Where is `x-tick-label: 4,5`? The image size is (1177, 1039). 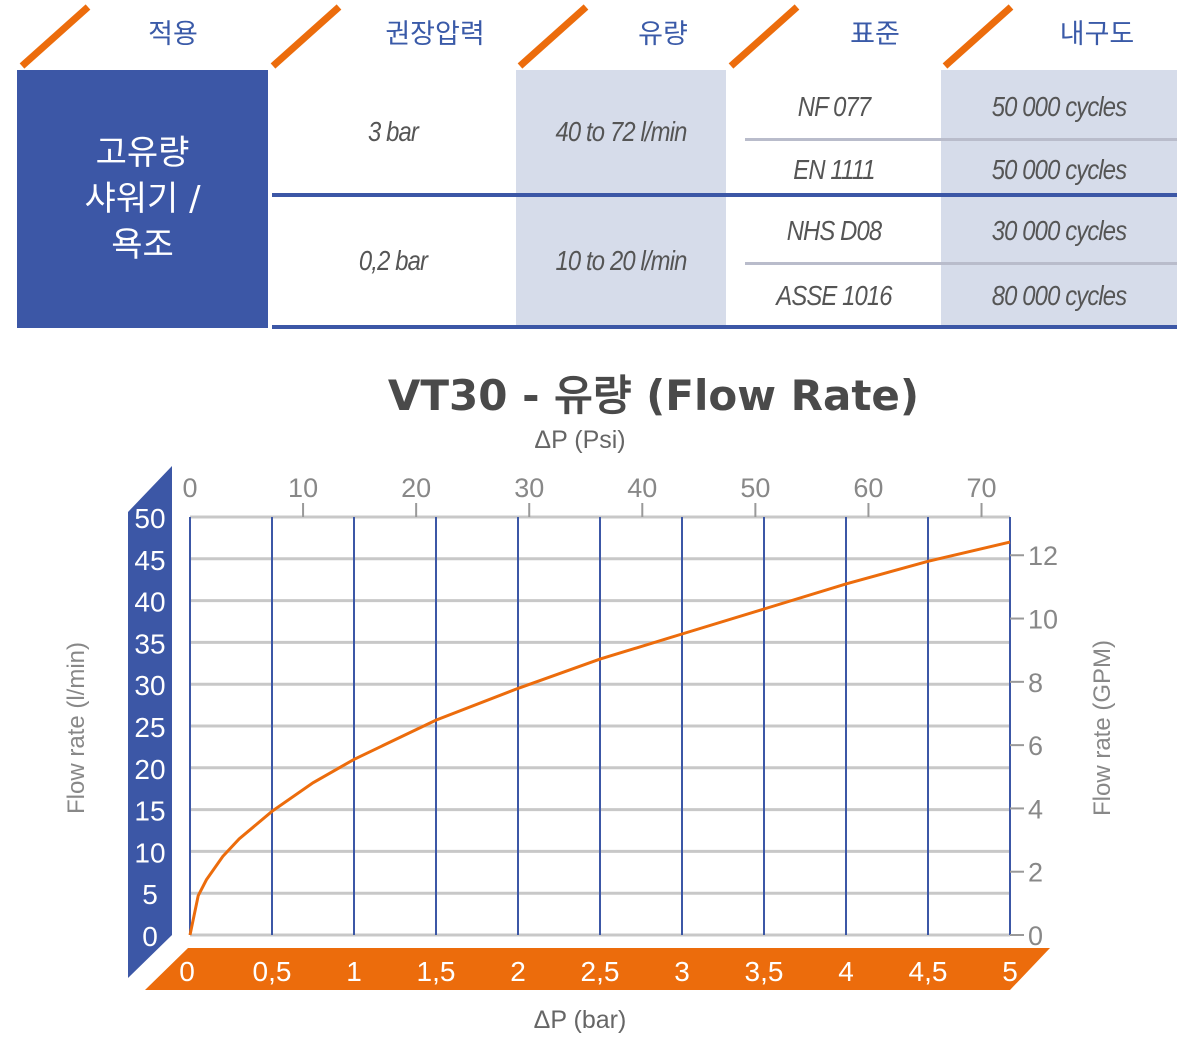
x-tick-label: 4,5 is located at coordinates (928, 971).